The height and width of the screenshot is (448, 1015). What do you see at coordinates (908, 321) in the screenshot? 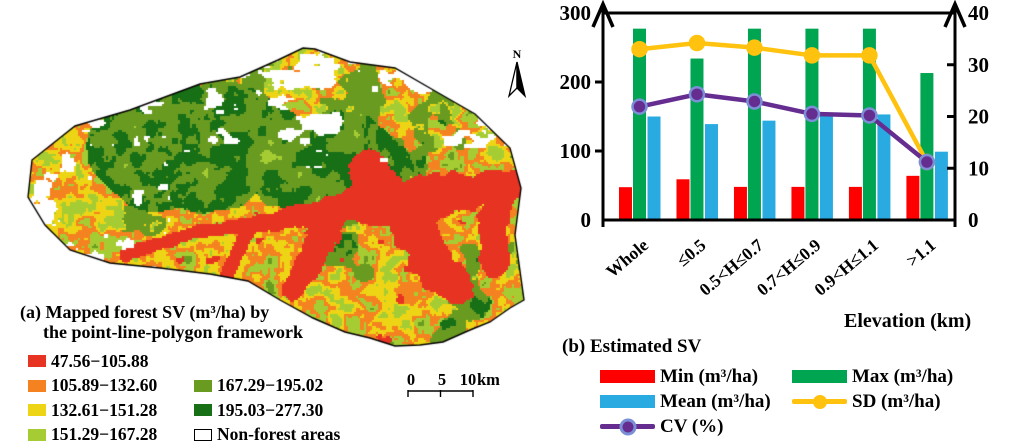
I see `x-axis-title: Elevation (km)` at bounding box center [908, 321].